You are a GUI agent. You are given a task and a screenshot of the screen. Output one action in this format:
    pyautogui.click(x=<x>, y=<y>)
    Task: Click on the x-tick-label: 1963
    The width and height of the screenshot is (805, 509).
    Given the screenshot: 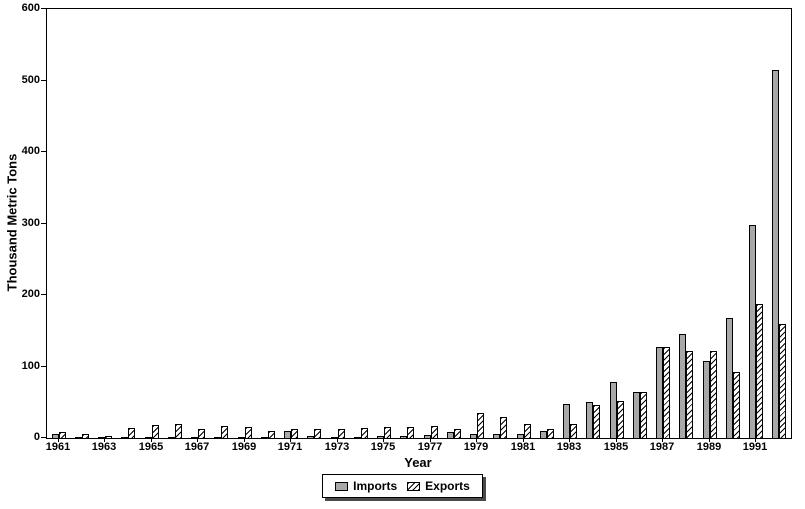 What is the action you would take?
    pyautogui.click(x=104, y=447)
    